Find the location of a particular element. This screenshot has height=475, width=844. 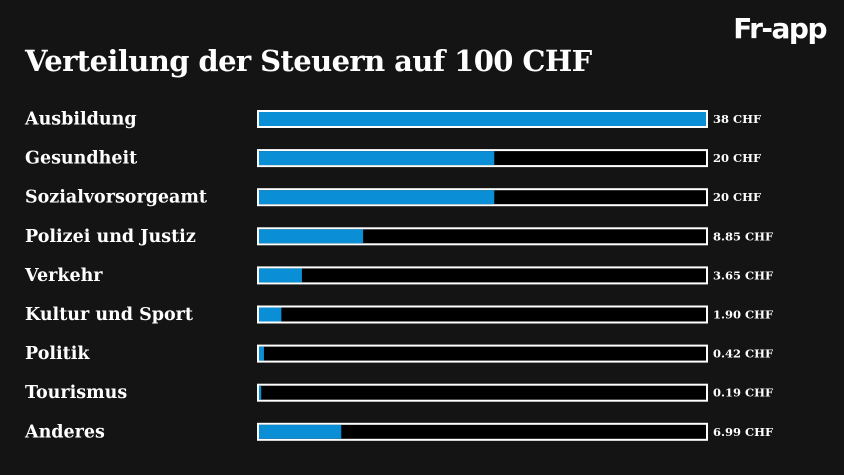

bar-row: Verkehr 3.65 CHF is located at coordinates (399, 276).